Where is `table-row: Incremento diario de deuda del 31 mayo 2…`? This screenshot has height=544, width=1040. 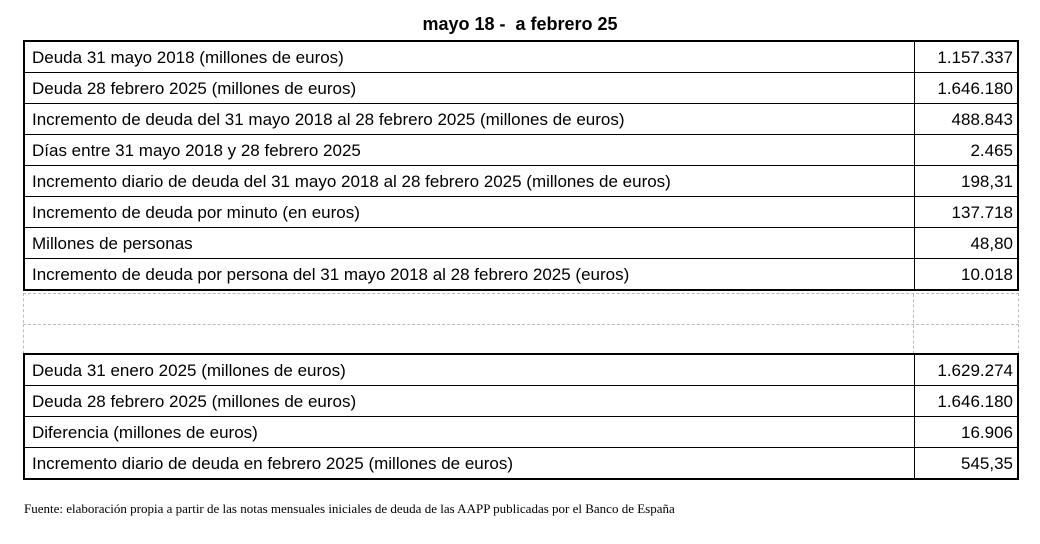 table-row: Incremento diario de deuda del 31 mayo 2… is located at coordinates (521, 180).